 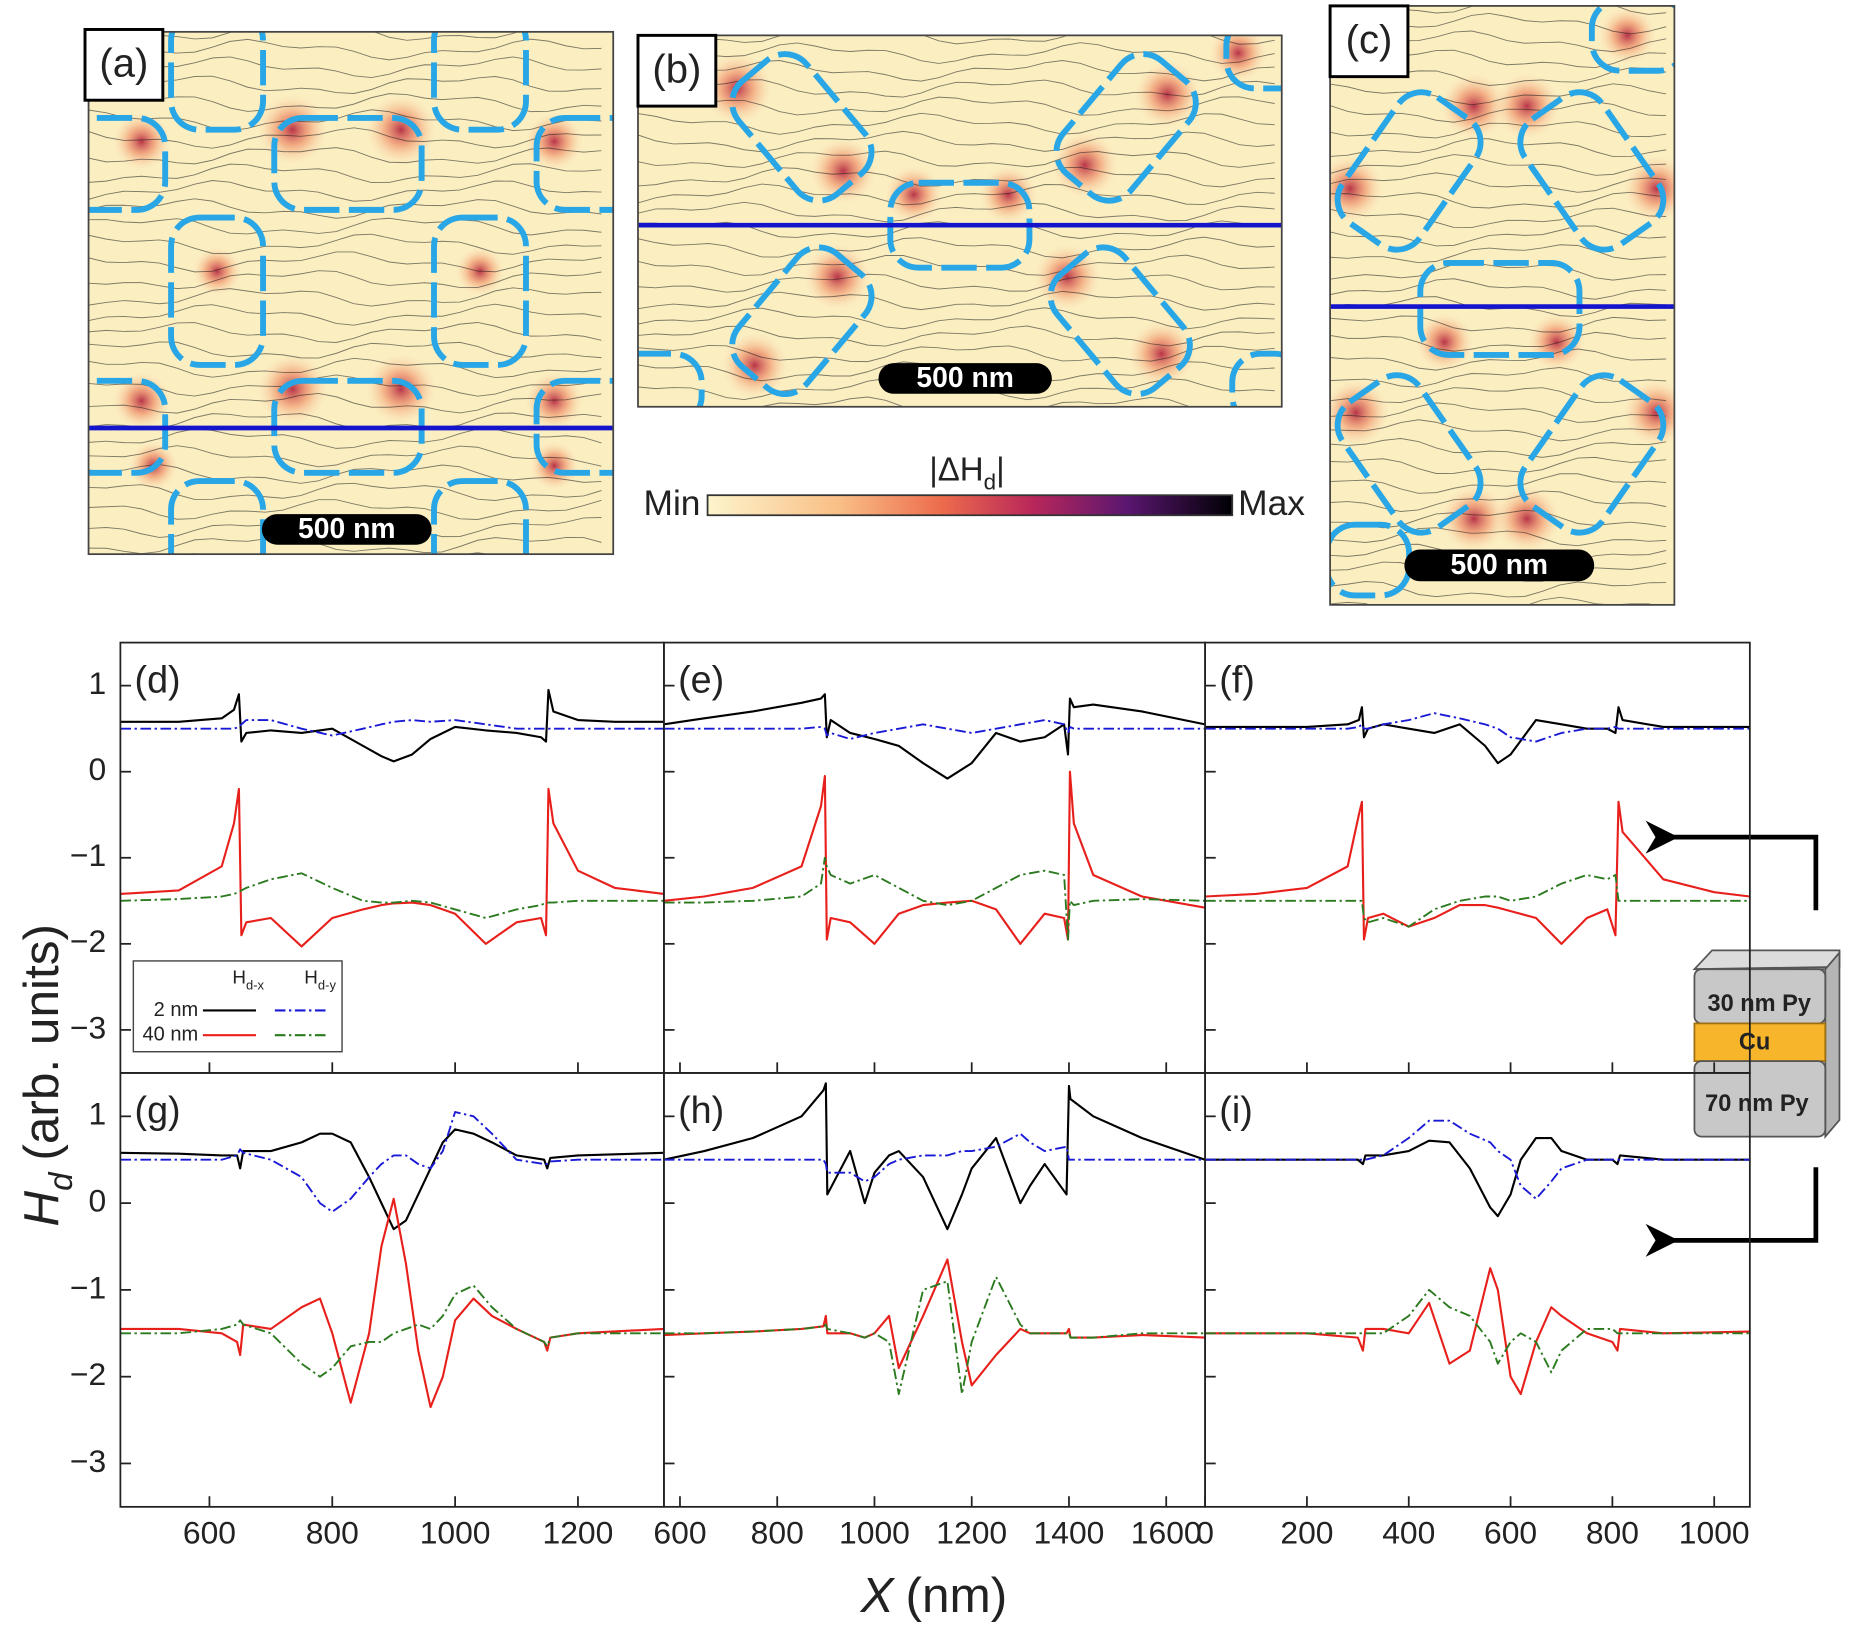 I want to click on panel-label: (g), so click(x=158, y=1110).